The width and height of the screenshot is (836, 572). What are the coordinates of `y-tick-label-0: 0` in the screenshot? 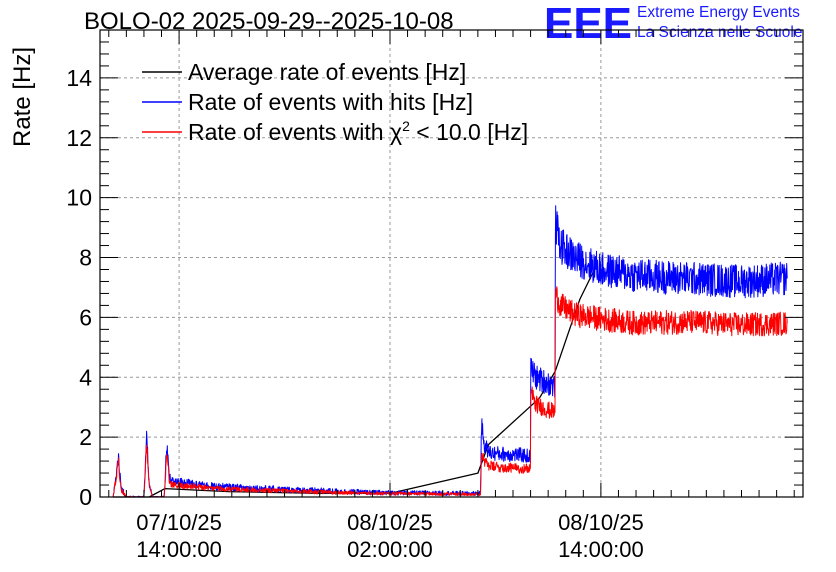 It's located at (85, 497).